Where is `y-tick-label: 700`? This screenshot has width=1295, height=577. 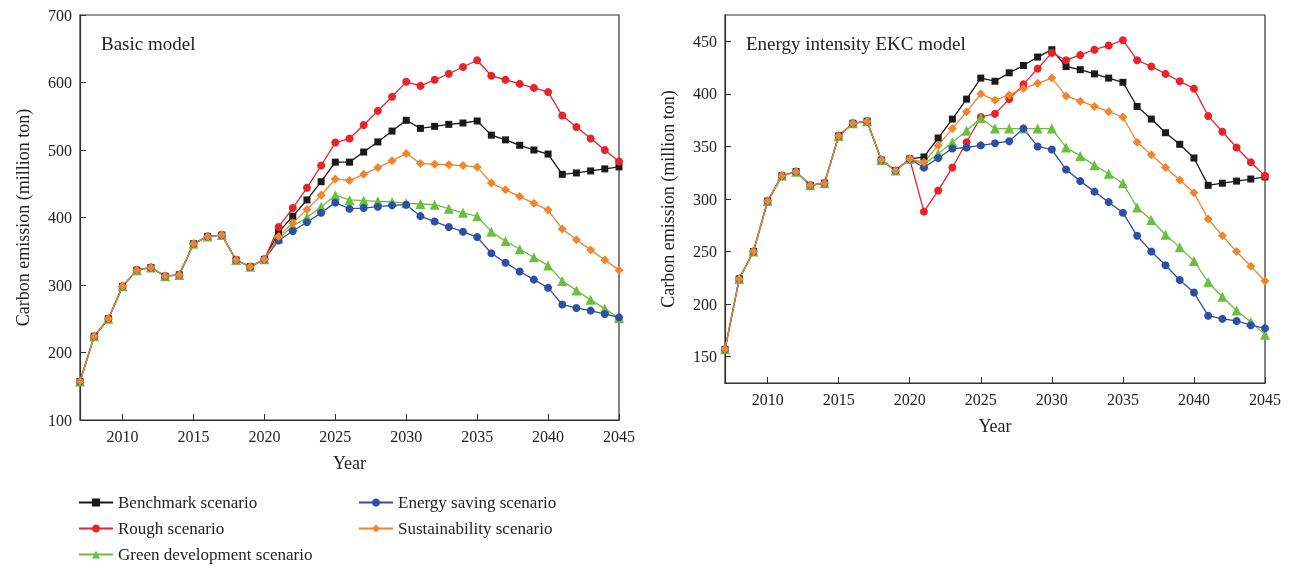 y-tick-label: 700 is located at coordinates (60, 15).